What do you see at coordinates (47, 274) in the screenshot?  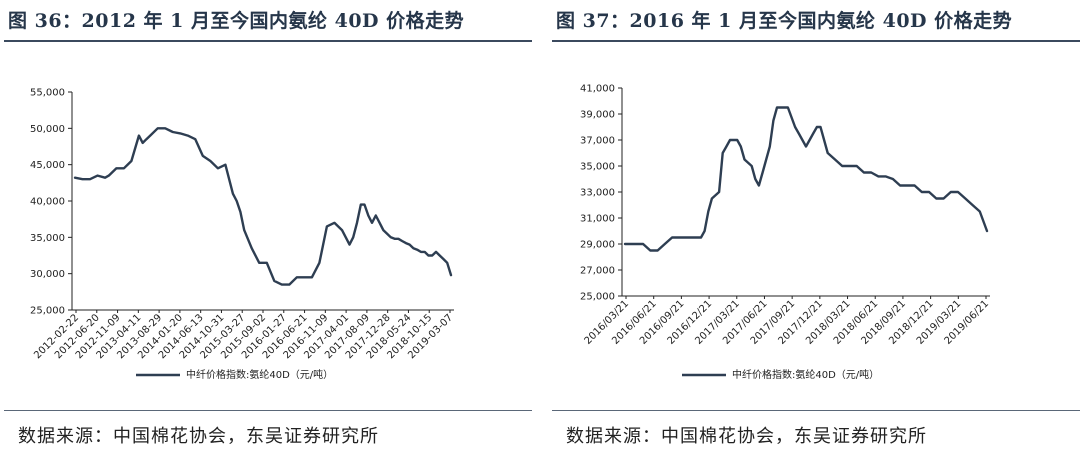 I see `y-tick-label: 30,000` at bounding box center [47, 274].